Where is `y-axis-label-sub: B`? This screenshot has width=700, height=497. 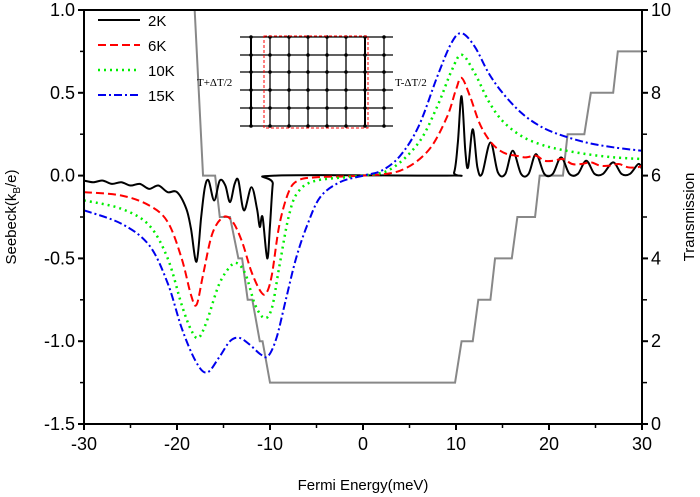
y-axis-label-sub: B is located at coordinates (17, 190).